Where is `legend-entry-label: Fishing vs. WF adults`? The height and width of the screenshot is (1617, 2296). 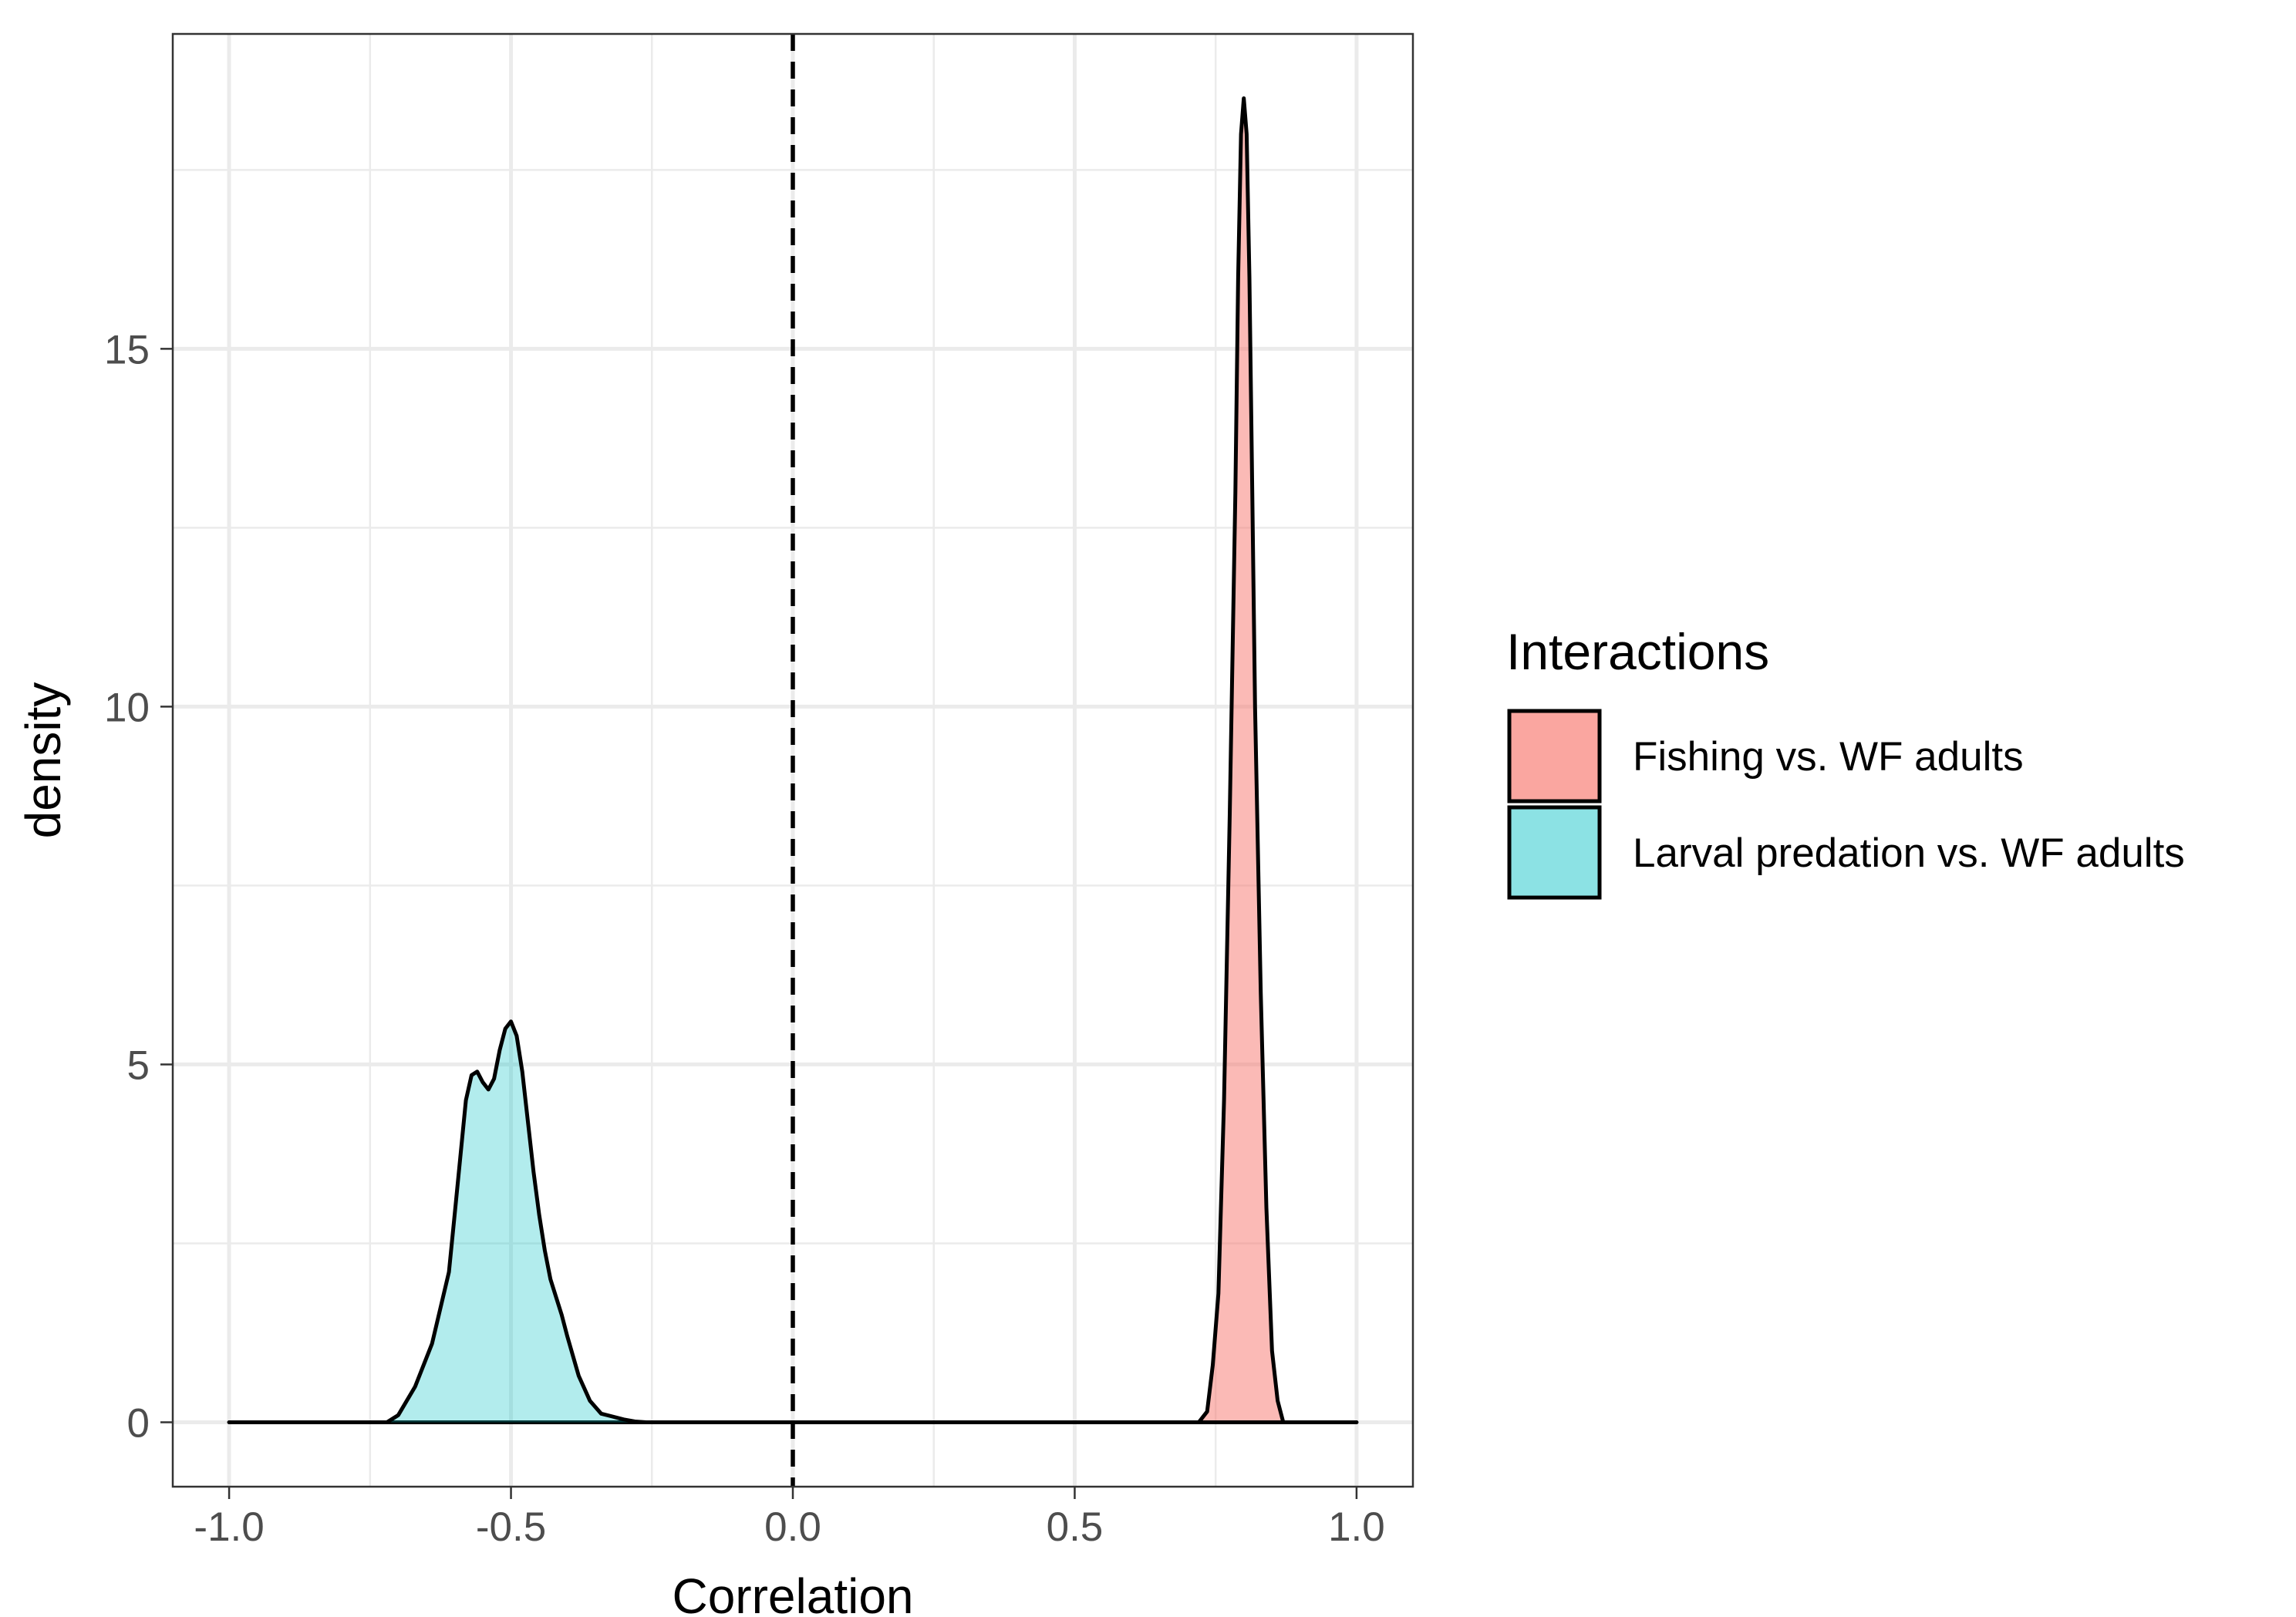 legend-entry-label: Fishing vs. WF adults is located at coordinates (1828, 757).